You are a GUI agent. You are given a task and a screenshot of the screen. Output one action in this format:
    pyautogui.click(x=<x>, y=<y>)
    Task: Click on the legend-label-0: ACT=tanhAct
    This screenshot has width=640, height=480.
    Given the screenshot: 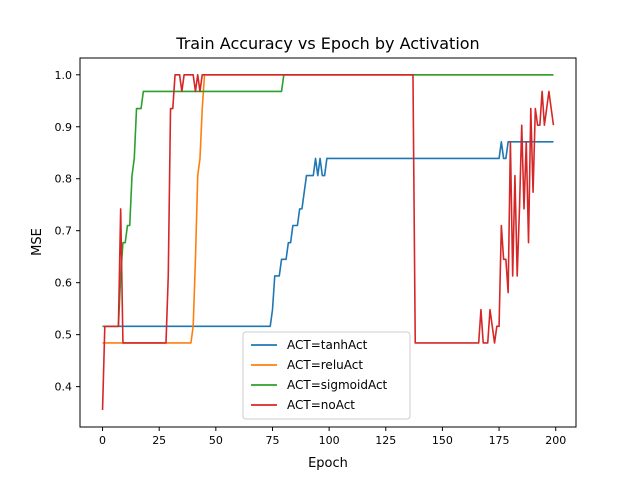 What is the action you would take?
    pyautogui.click(x=327, y=345)
    